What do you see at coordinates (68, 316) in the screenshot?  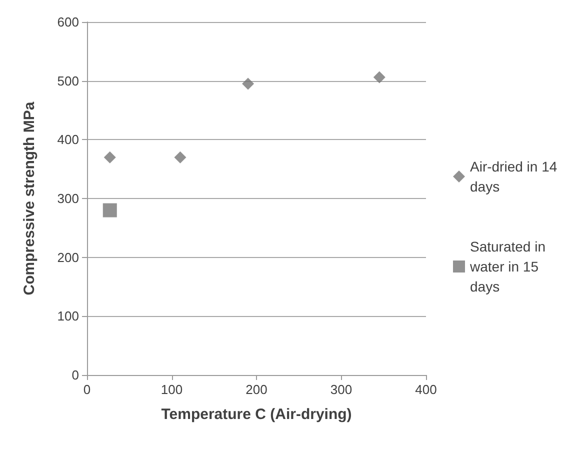 I see `y-tick-label: 100` at bounding box center [68, 316].